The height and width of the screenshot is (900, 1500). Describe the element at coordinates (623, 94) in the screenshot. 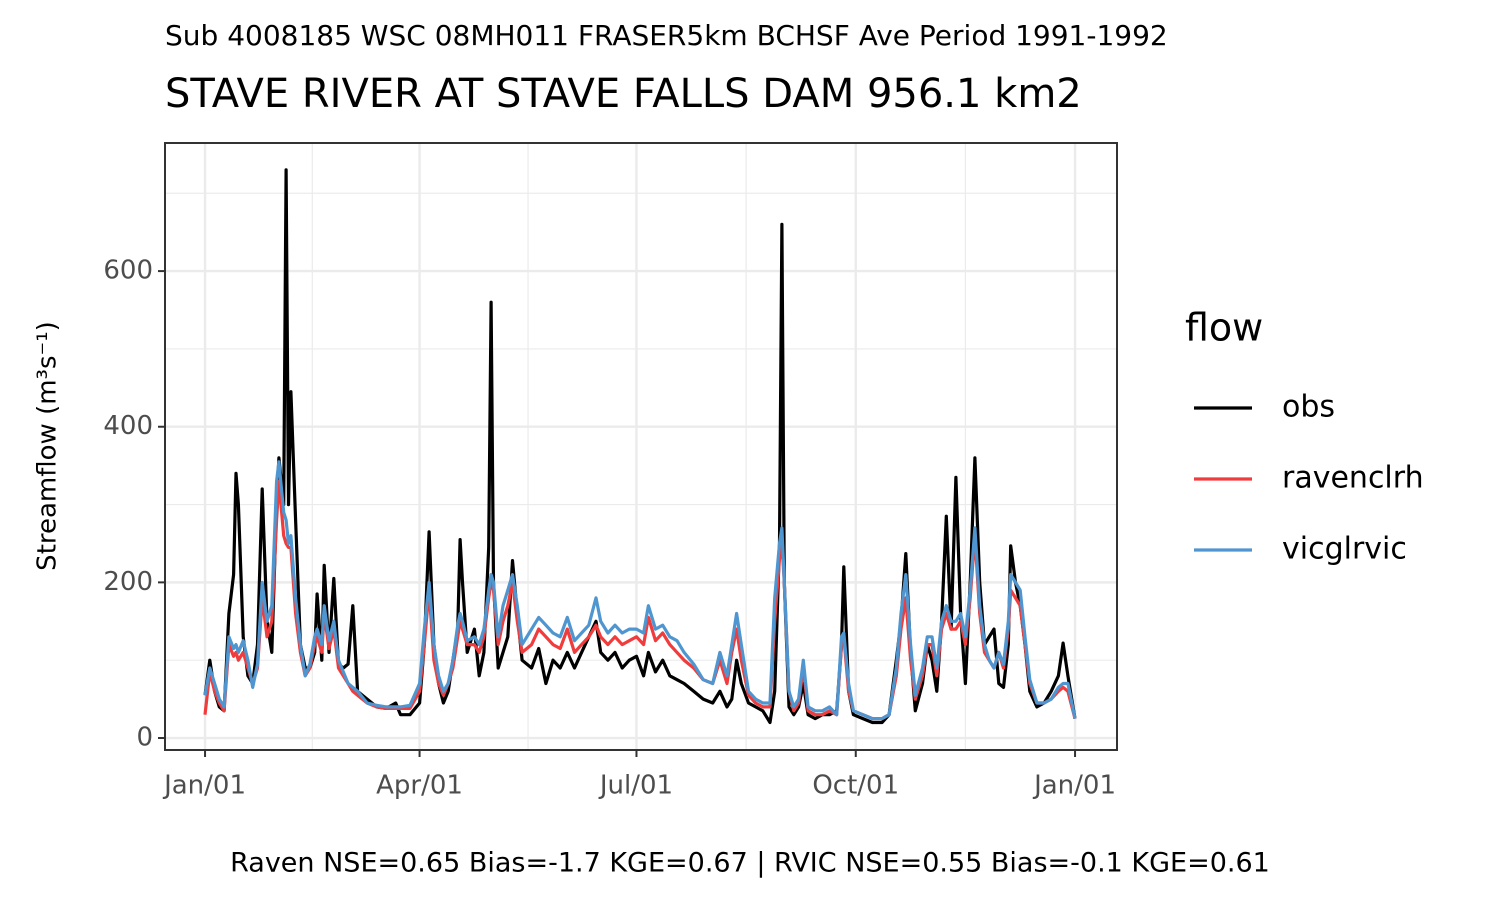

I see `chart-title: STAVE RIVER AT STAVE FALLS DAM 956.1 km2` at that location.